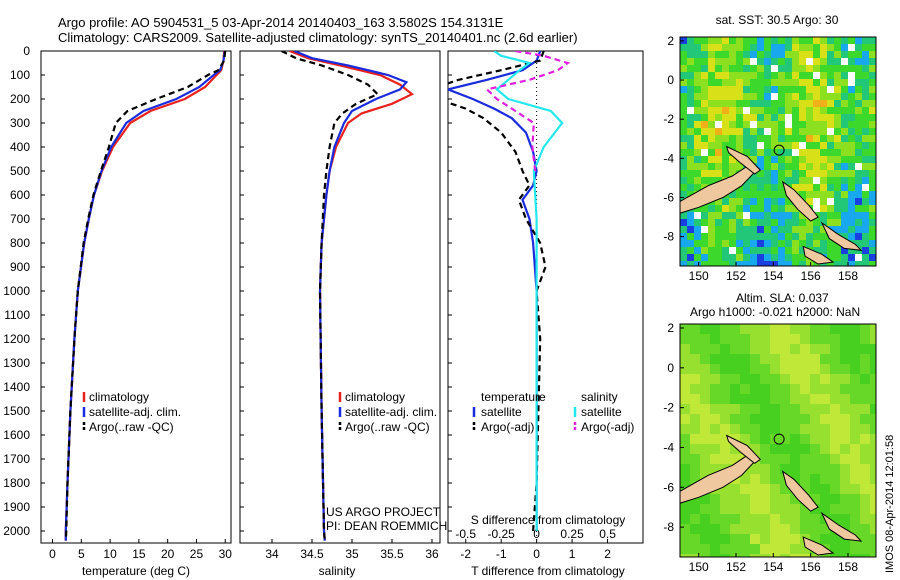 The image size is (900, 580). What do you see at coordinates (20, 267) in the screenshot?
I see `depth-tick-label: 900` at bounding box center [20, 267].